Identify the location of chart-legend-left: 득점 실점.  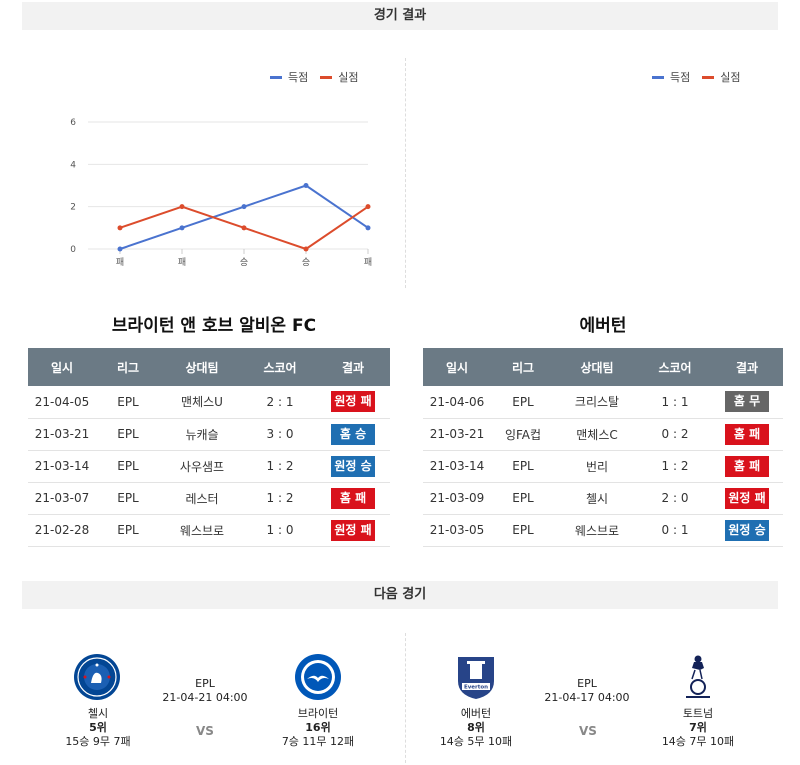
(314, 77).